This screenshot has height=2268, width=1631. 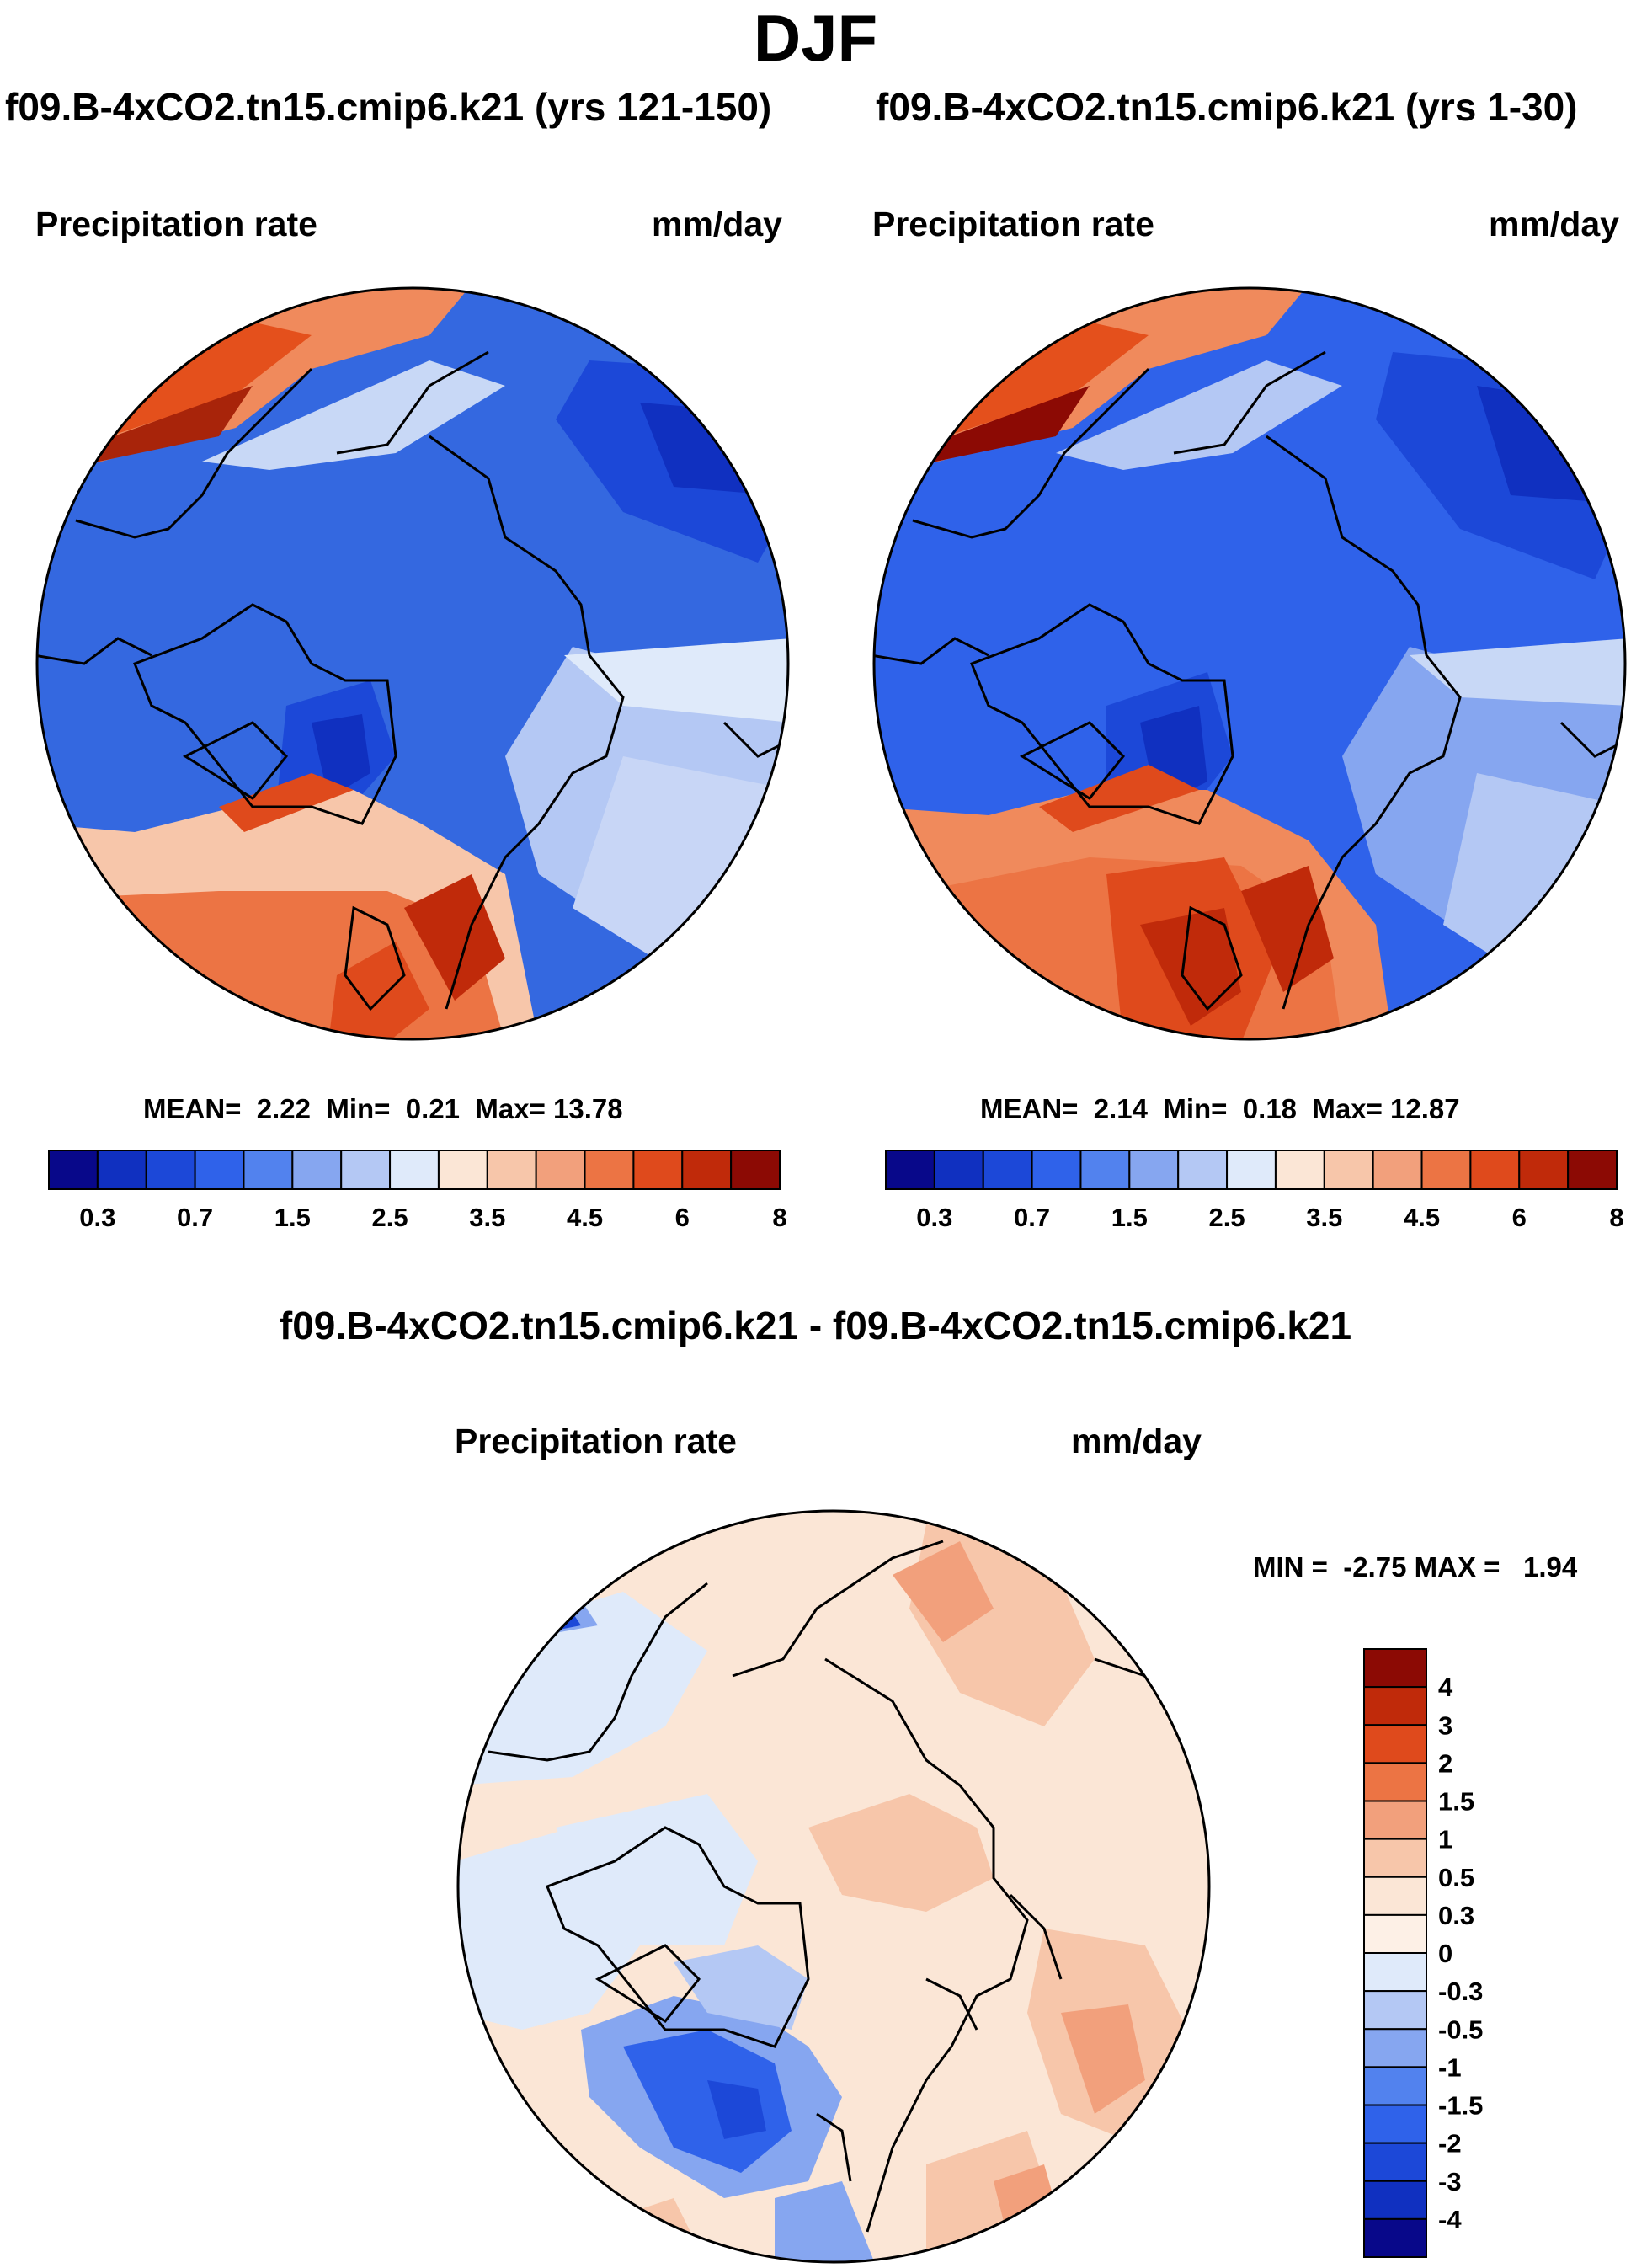 What do you see at coordinates (97, 1217) in the screenshot?
I see `left-colorbar-tick-label: 0.3` at bounding box center [97, 1217].